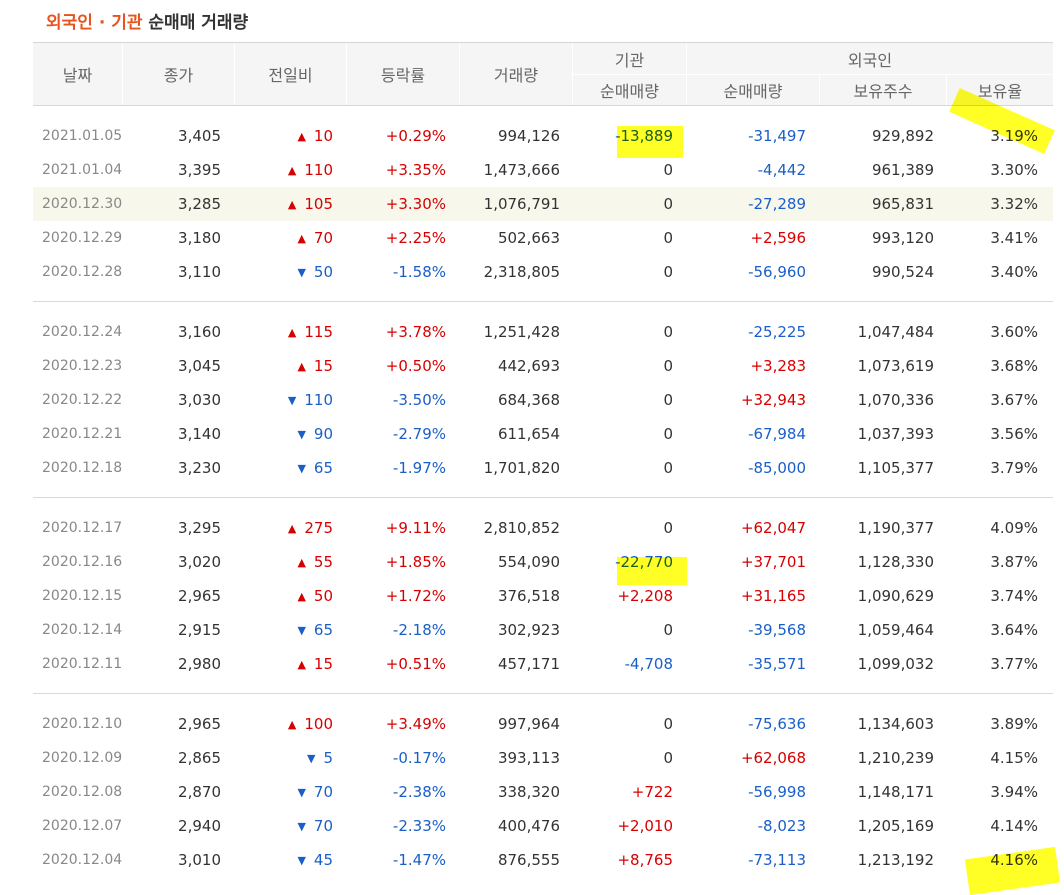 This screenshot has height=895, width=1064. I want to click on change-value: 15, so click(323, 366).